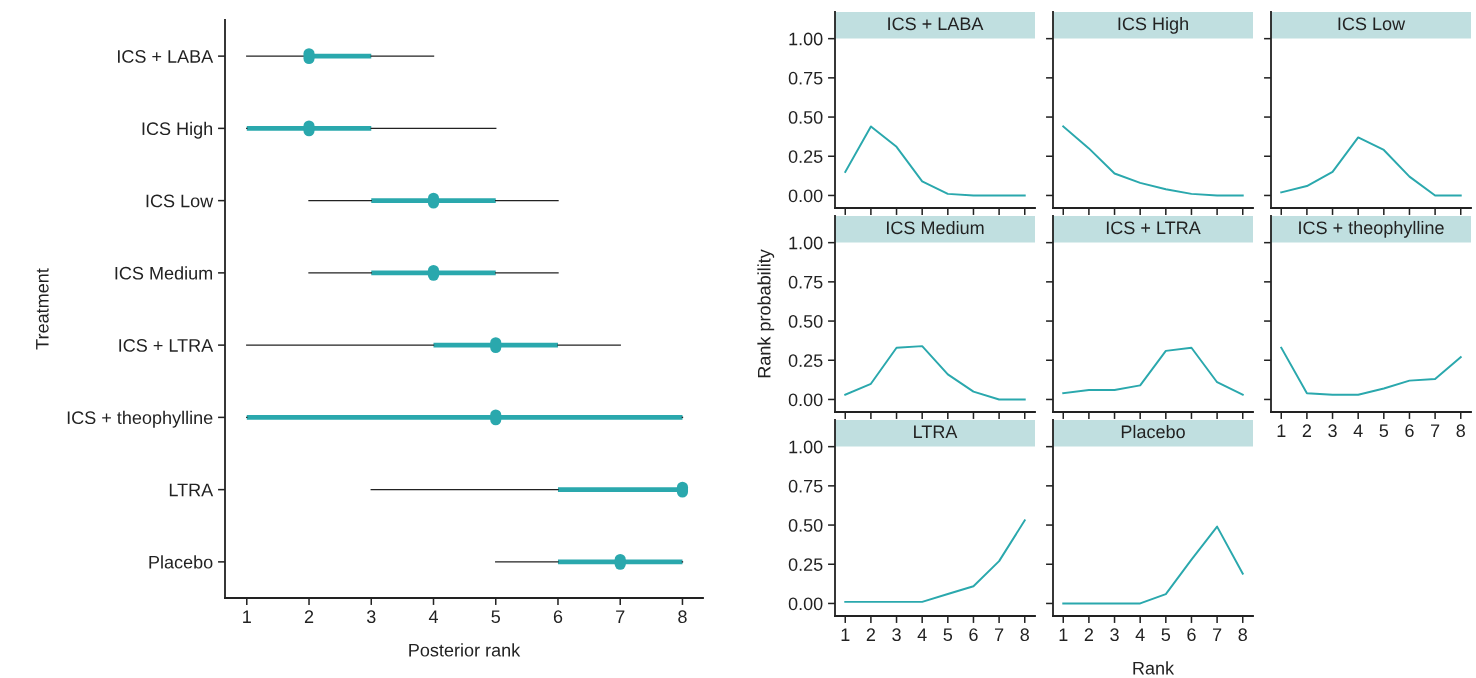 The height and width of the screenshot is (678, 1476). I want to click on y-tick-label: ICS High, so click(177, 130).